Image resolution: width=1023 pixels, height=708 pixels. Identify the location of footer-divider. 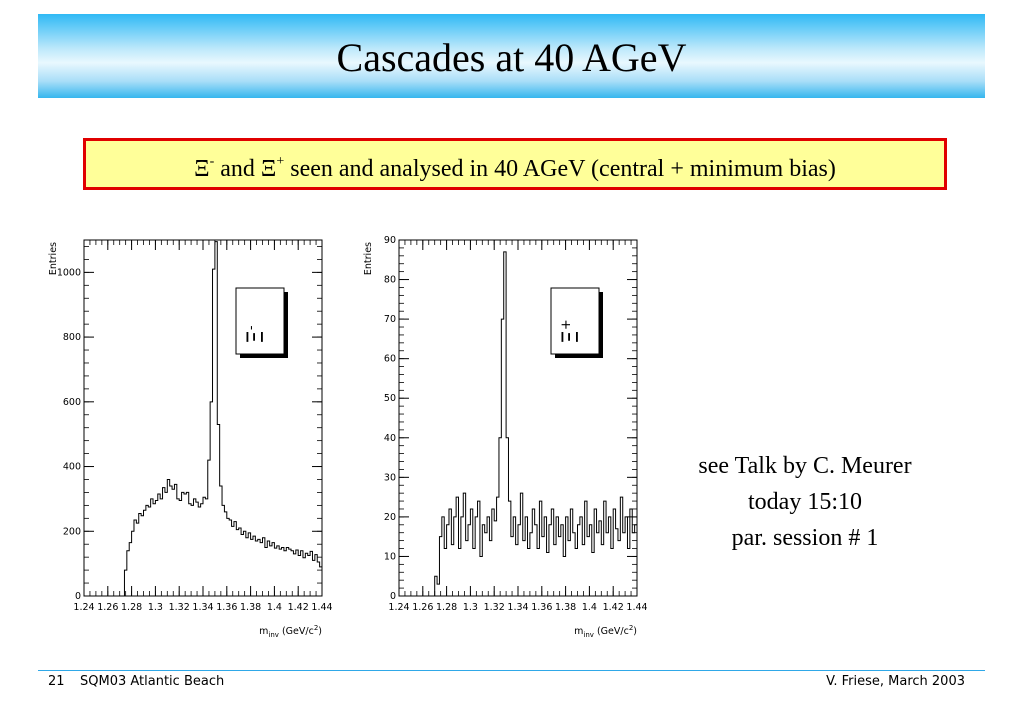
(511, 670).